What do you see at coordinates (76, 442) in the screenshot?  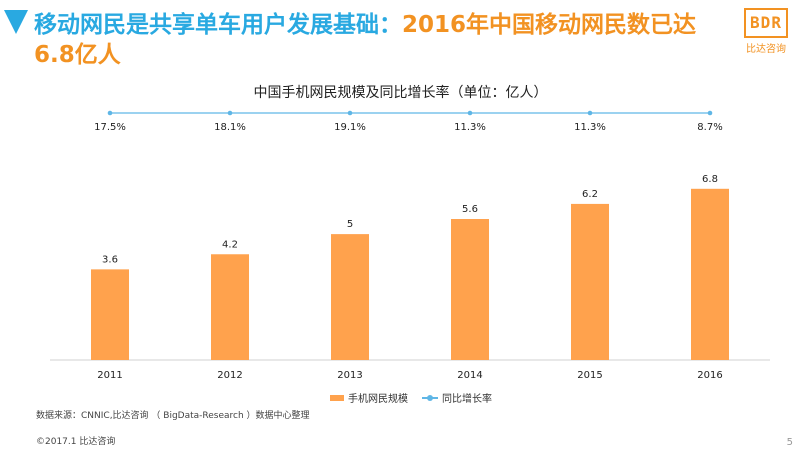 I see `copyright: ©2017.1 比达咨询` at bounding box center [76, 442].